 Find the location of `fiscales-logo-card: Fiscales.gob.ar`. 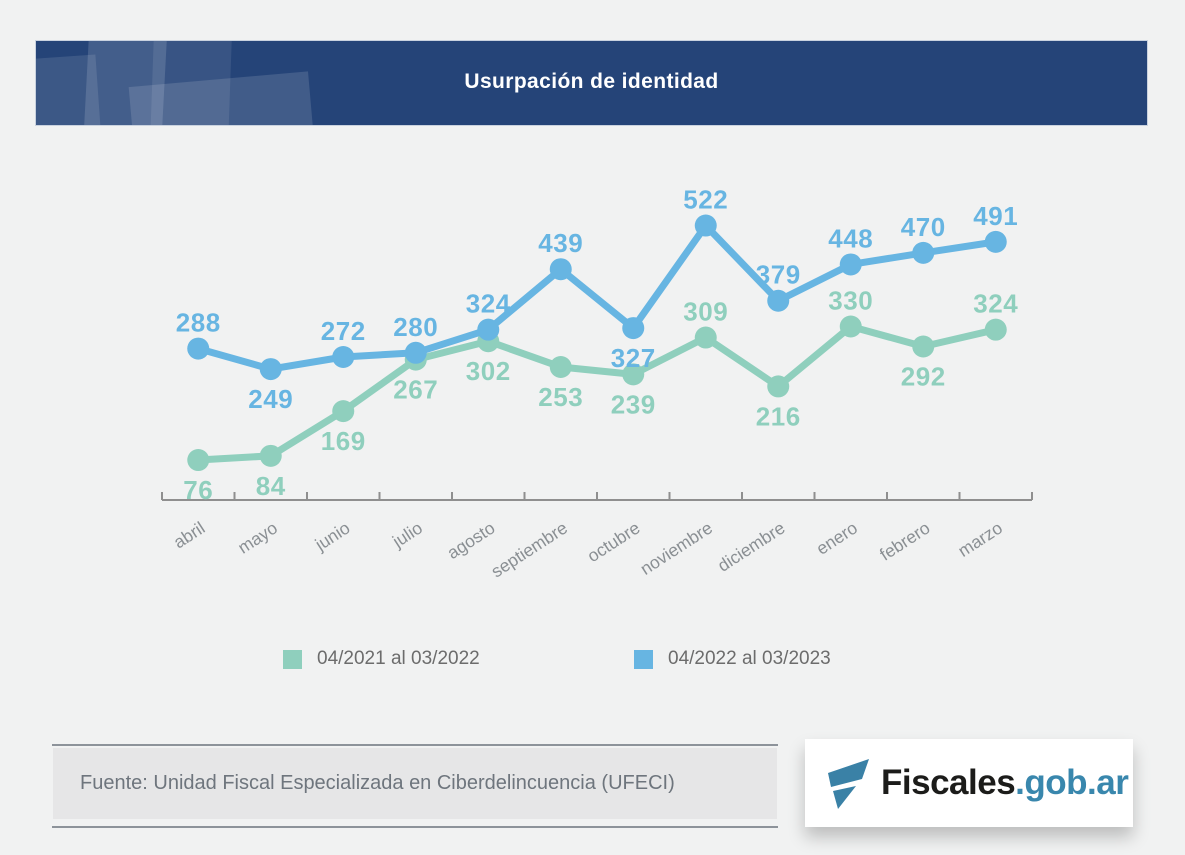

fiscales-logo-card: Fiscales.gob.ar is located at coordinates (969, 783).